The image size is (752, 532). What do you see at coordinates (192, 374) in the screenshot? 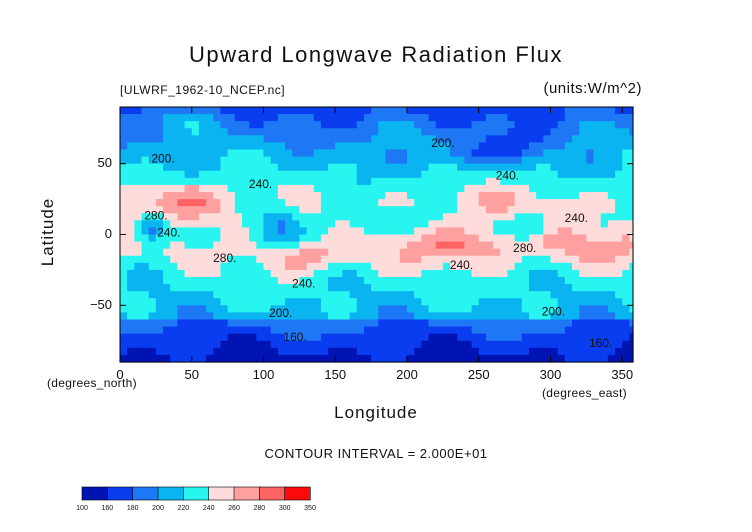
I see `x-tick-label: 50` at bounding box center [192, 374].